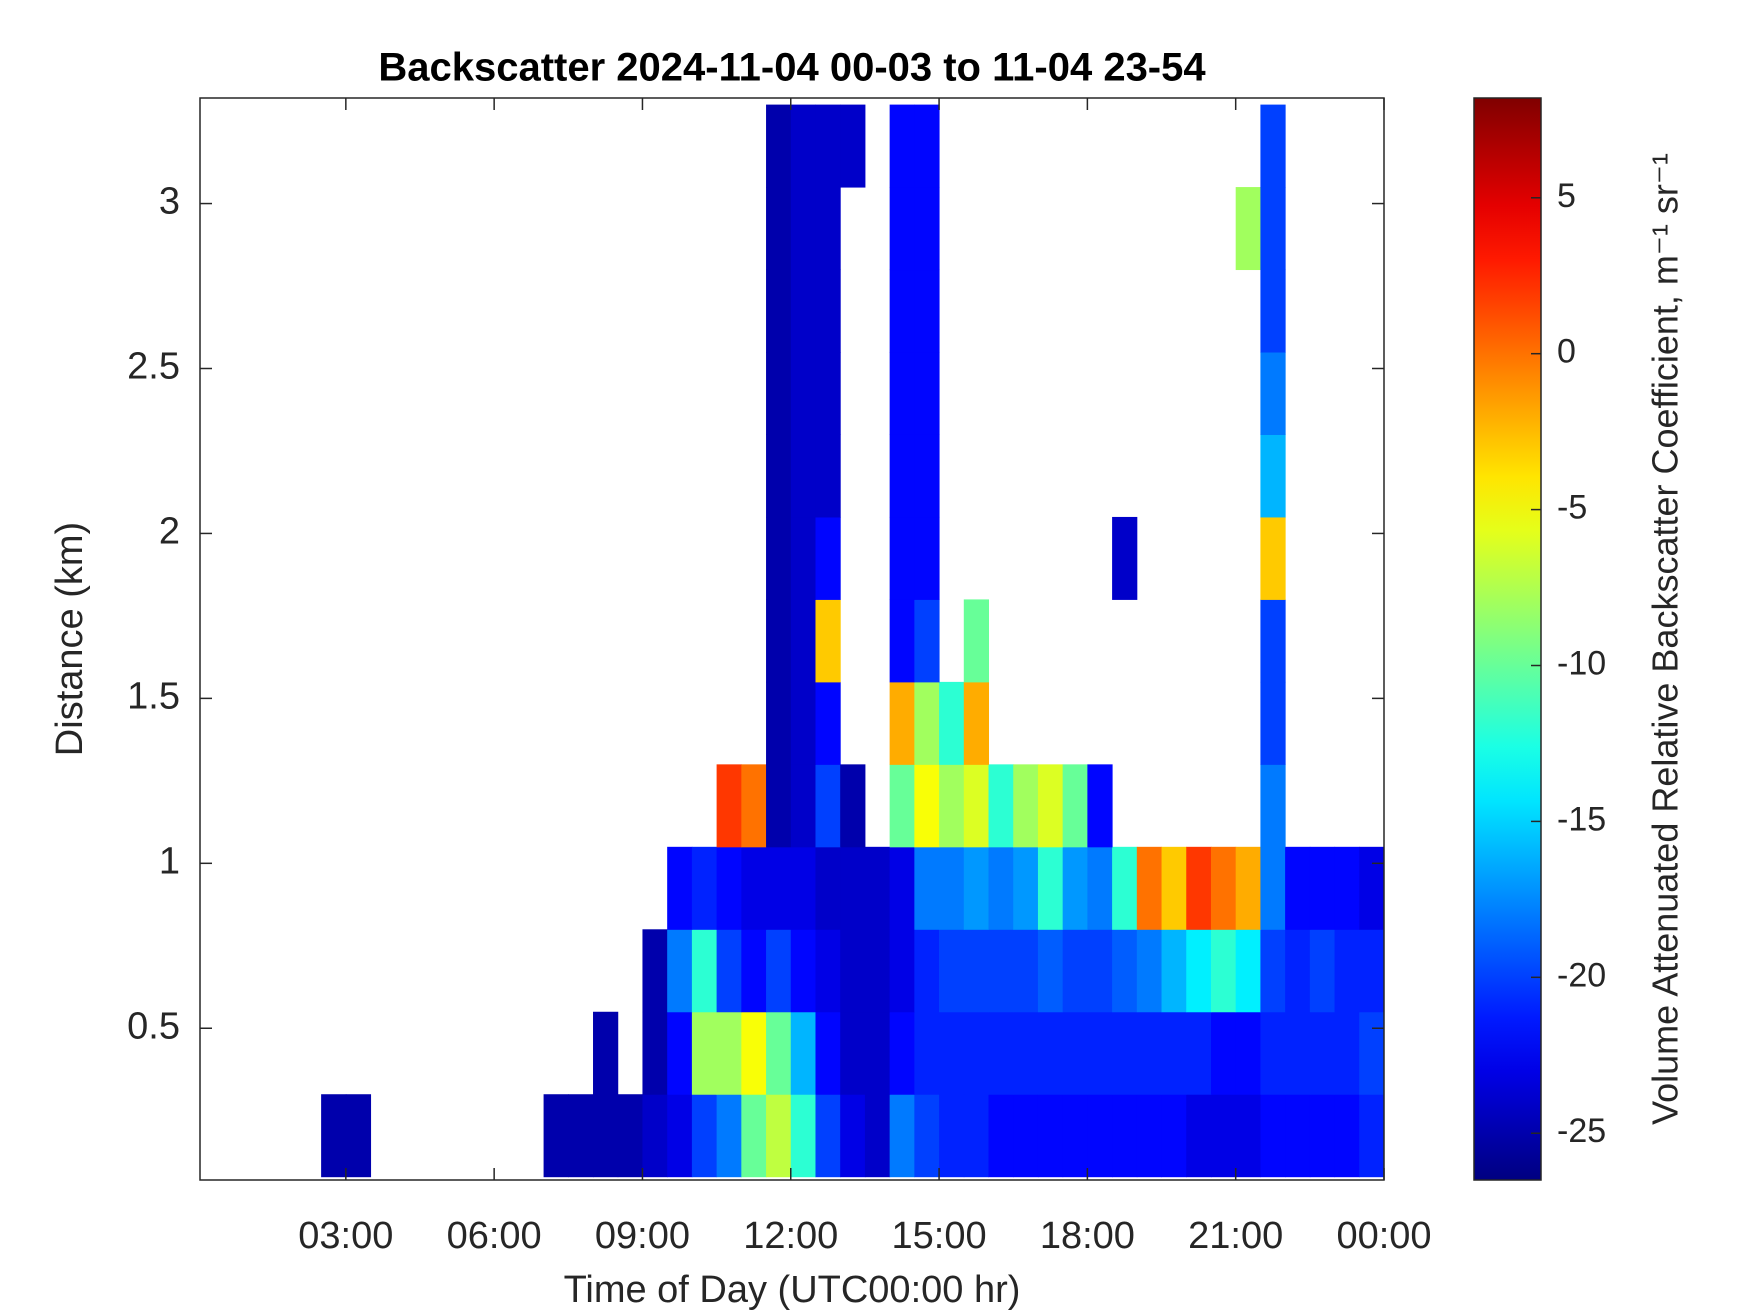  I want to click on x-tick-label: 09:00, so click(642, 1236).